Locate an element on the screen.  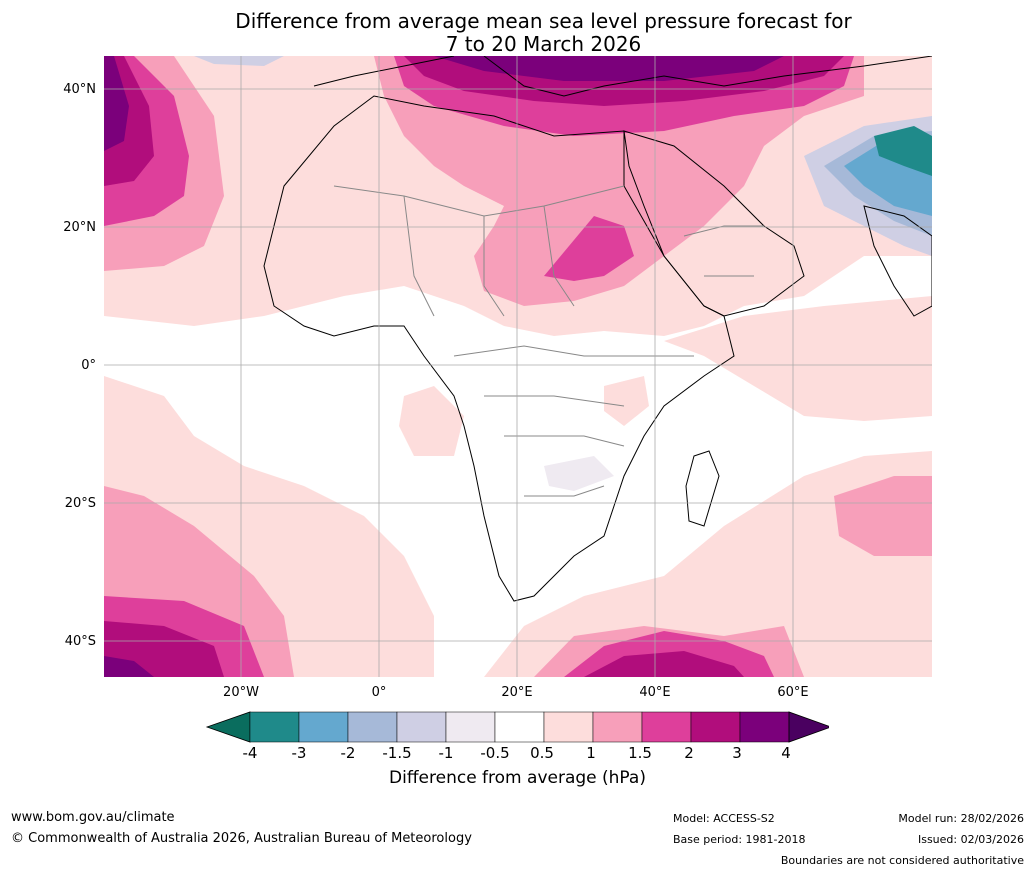
lat-label-20n: 20°N is located at coordinates (79, 227).